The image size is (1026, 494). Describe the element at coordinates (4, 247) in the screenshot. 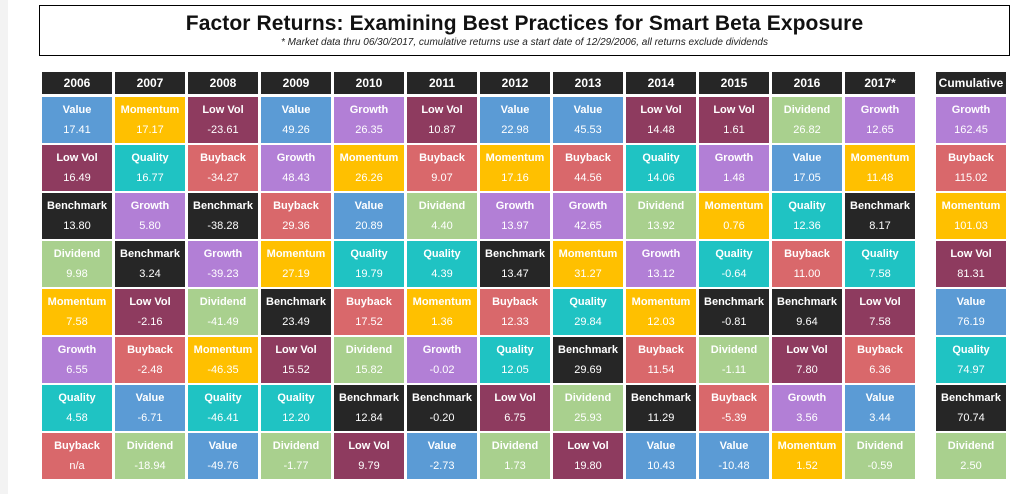

I see `left-margin-strip` at that location.